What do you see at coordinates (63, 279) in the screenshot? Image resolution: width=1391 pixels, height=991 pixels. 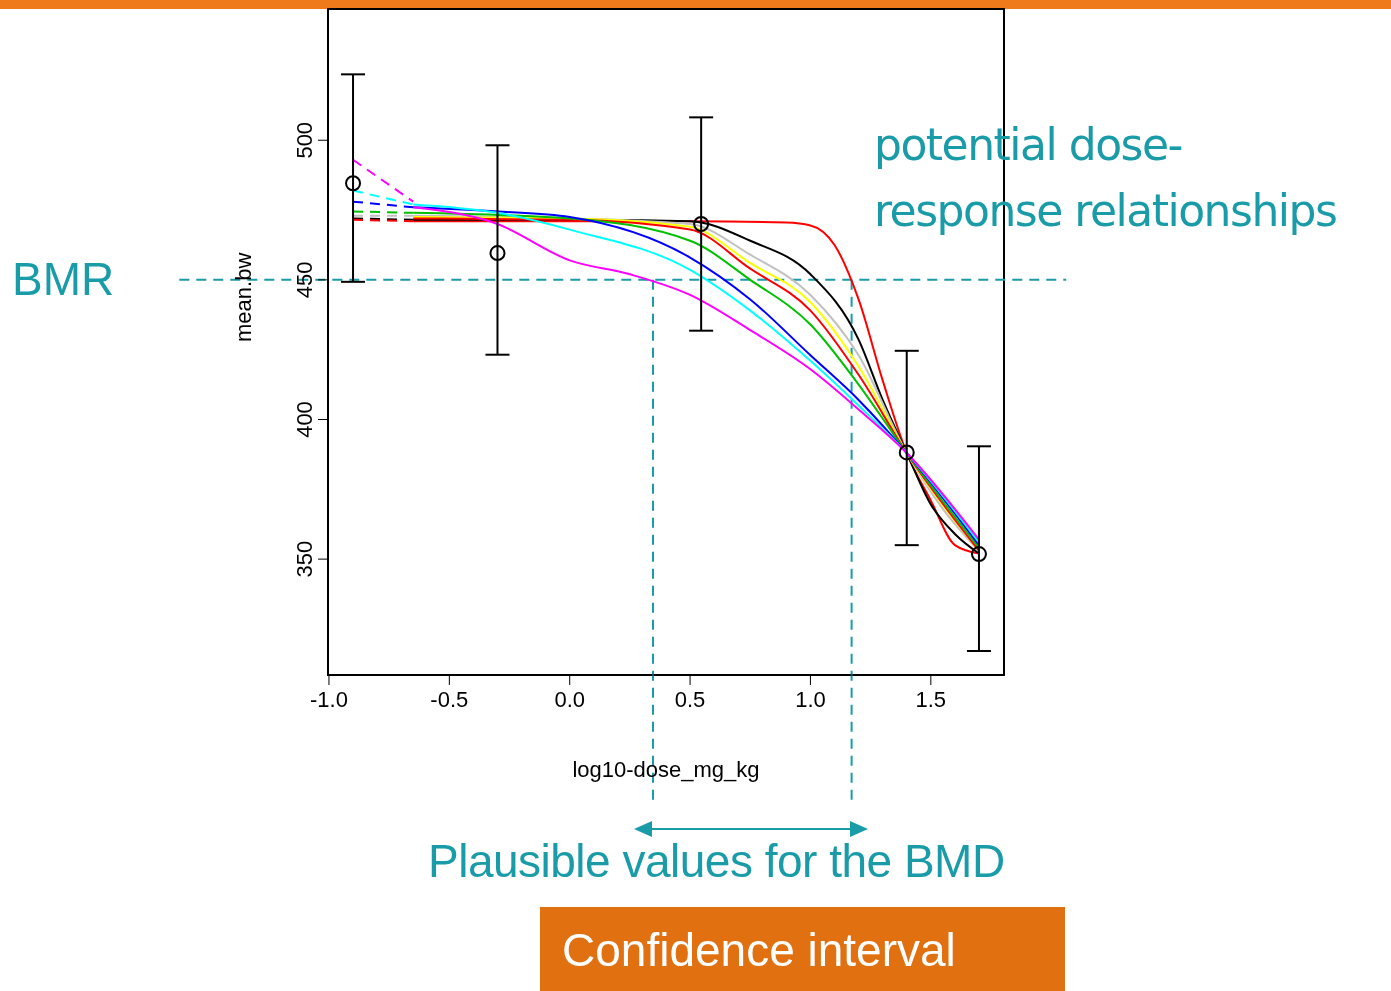 I see `ref-line-label: BMR` at bounding box center [63, 279].